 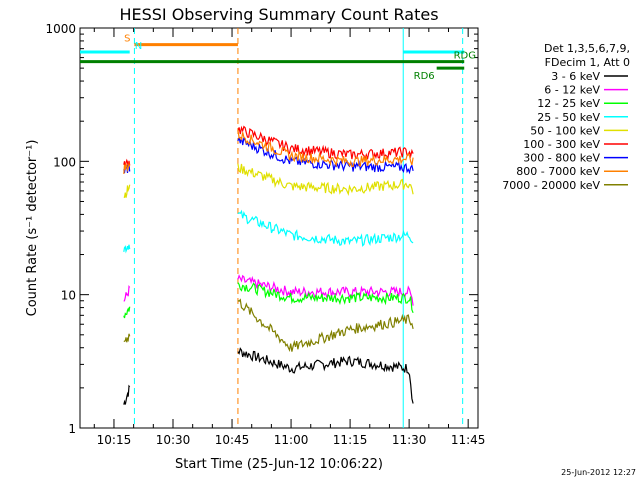 I want to click on flag-label: RD6, so click(x=424, y=76).